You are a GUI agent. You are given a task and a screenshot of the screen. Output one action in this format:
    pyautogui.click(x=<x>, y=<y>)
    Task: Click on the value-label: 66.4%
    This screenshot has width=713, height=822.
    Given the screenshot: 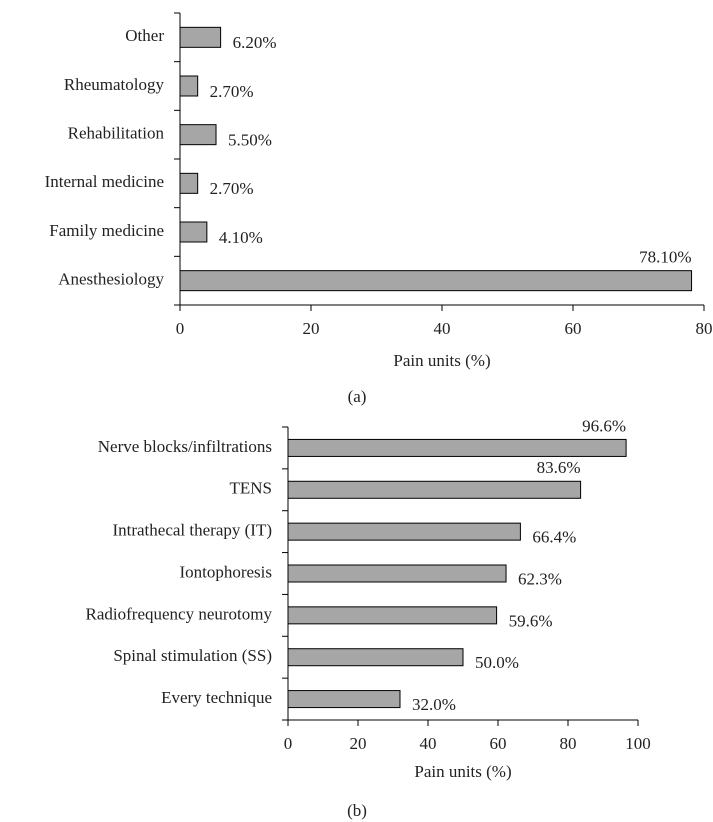 What is the action you would take?
    pyautogui.click(x=554, y=537)
    